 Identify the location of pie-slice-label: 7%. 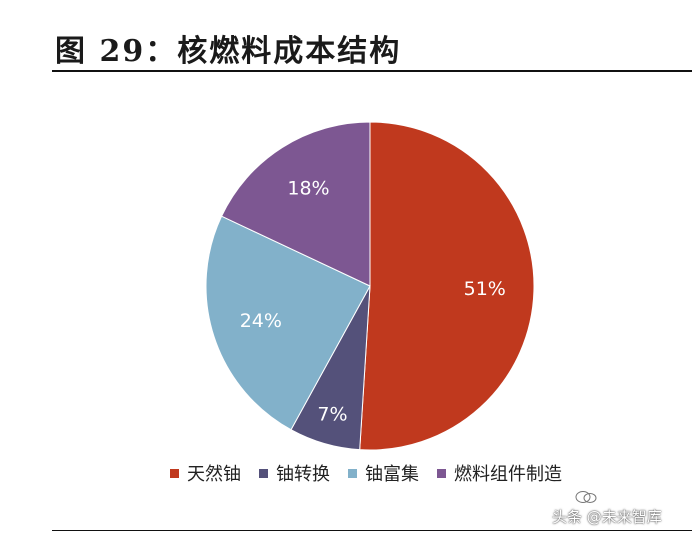
(332, 415).